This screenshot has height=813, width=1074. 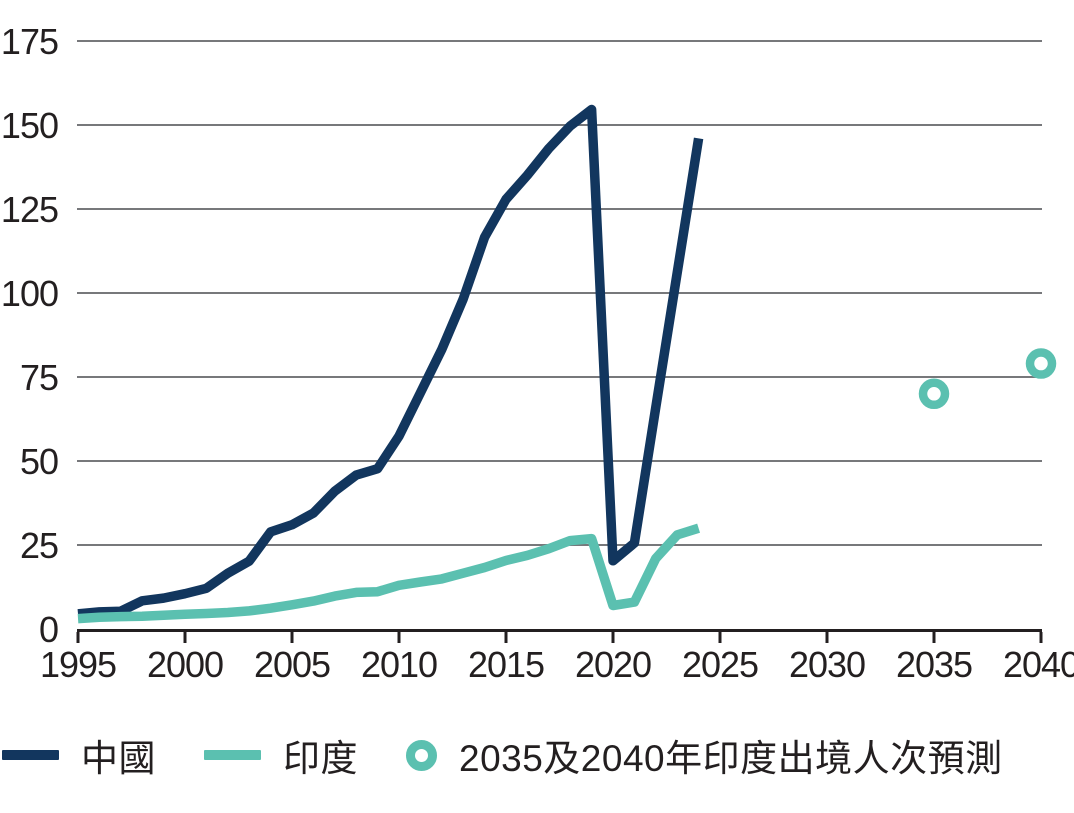 I want to click on y-tick-label: 0, so click(x=48, y=629).